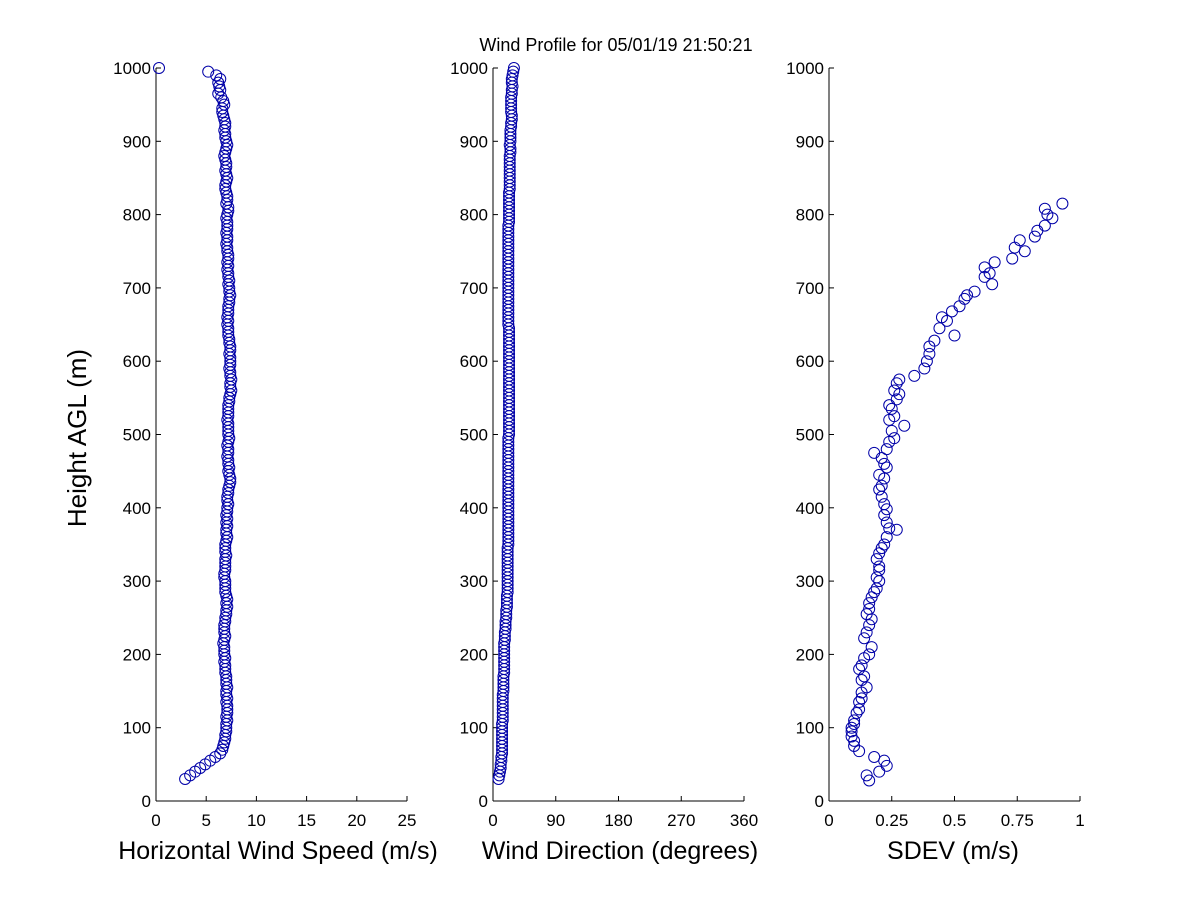  I want to click on x-tick-label: 5, so click(205, 820).